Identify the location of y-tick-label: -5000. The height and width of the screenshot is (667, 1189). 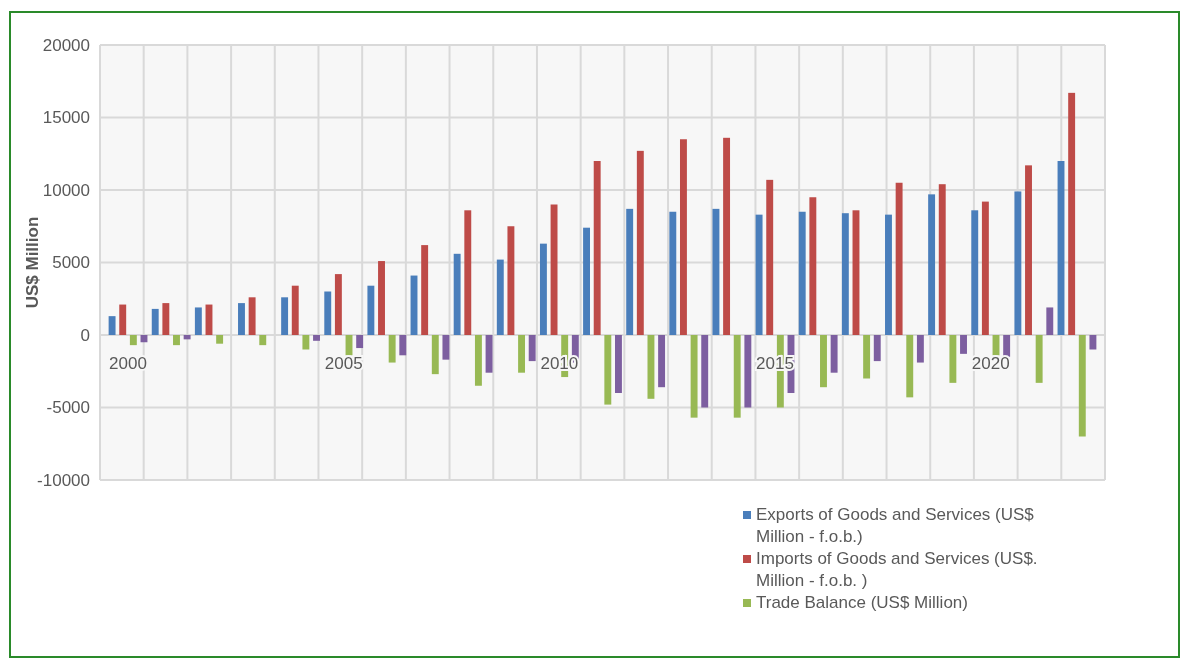
(68, 408).